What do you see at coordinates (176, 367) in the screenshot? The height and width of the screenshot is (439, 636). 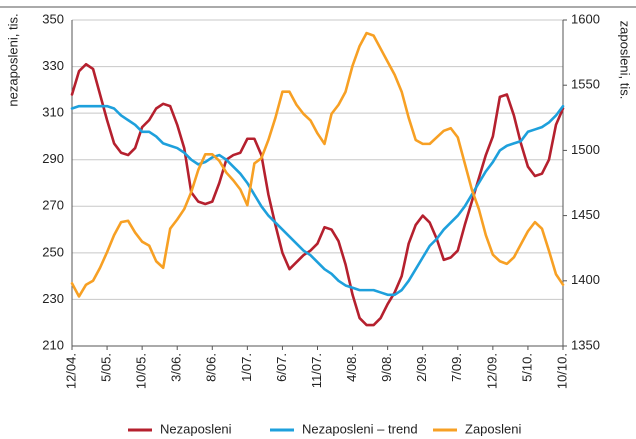 I see `x-tick-label: 3/06.` at bounding box center [176, 367].